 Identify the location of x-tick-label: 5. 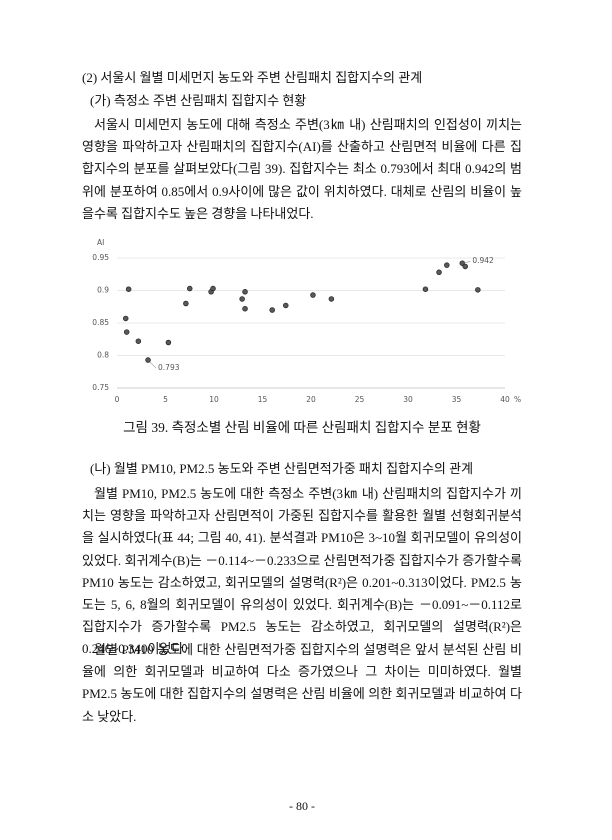
(165, 399).